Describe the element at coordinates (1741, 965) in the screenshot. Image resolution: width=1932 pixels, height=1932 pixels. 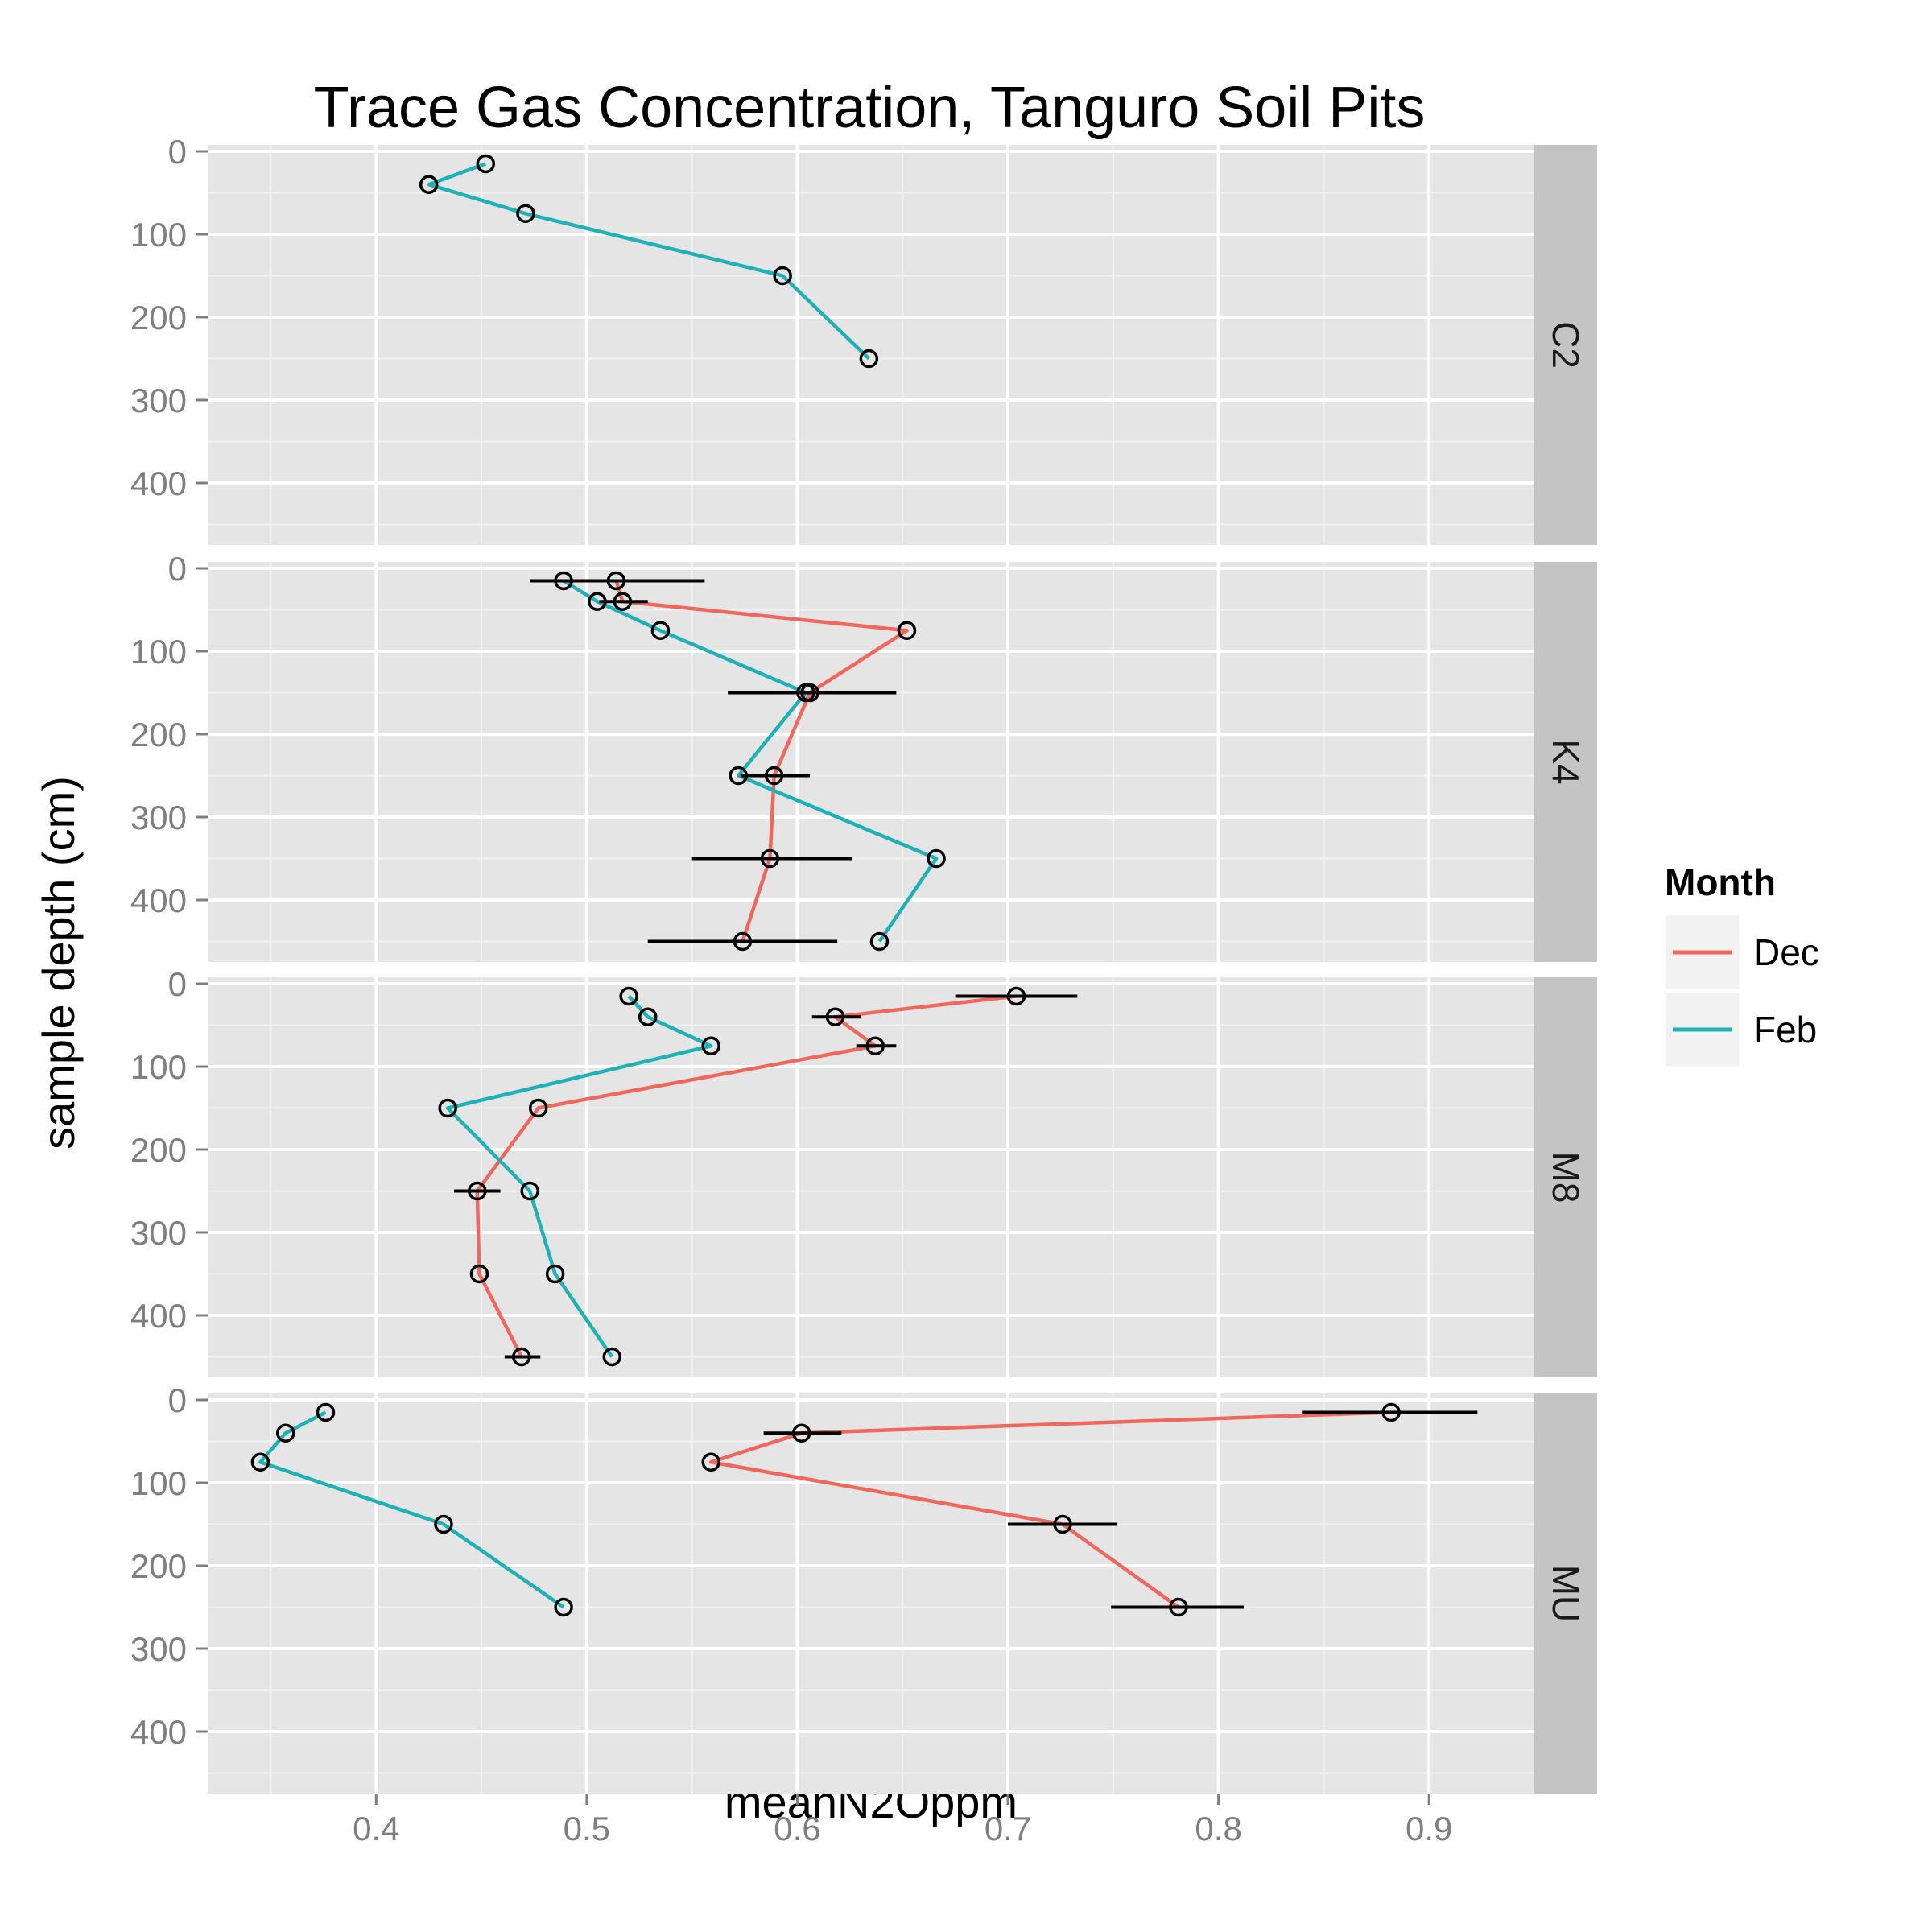
I see `legend: Month Dec Feb` at that location.